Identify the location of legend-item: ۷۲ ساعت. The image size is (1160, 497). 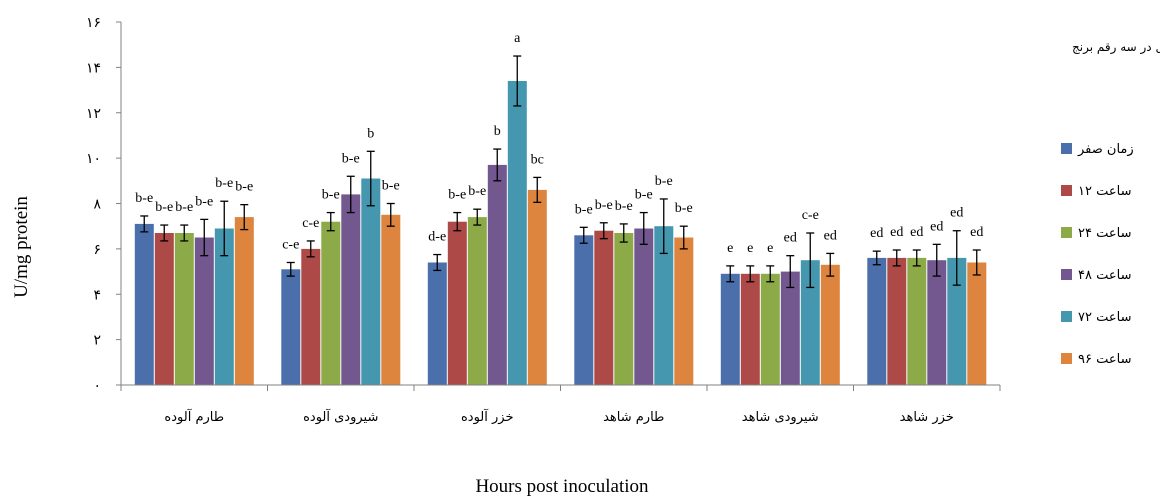
(1096, 317).